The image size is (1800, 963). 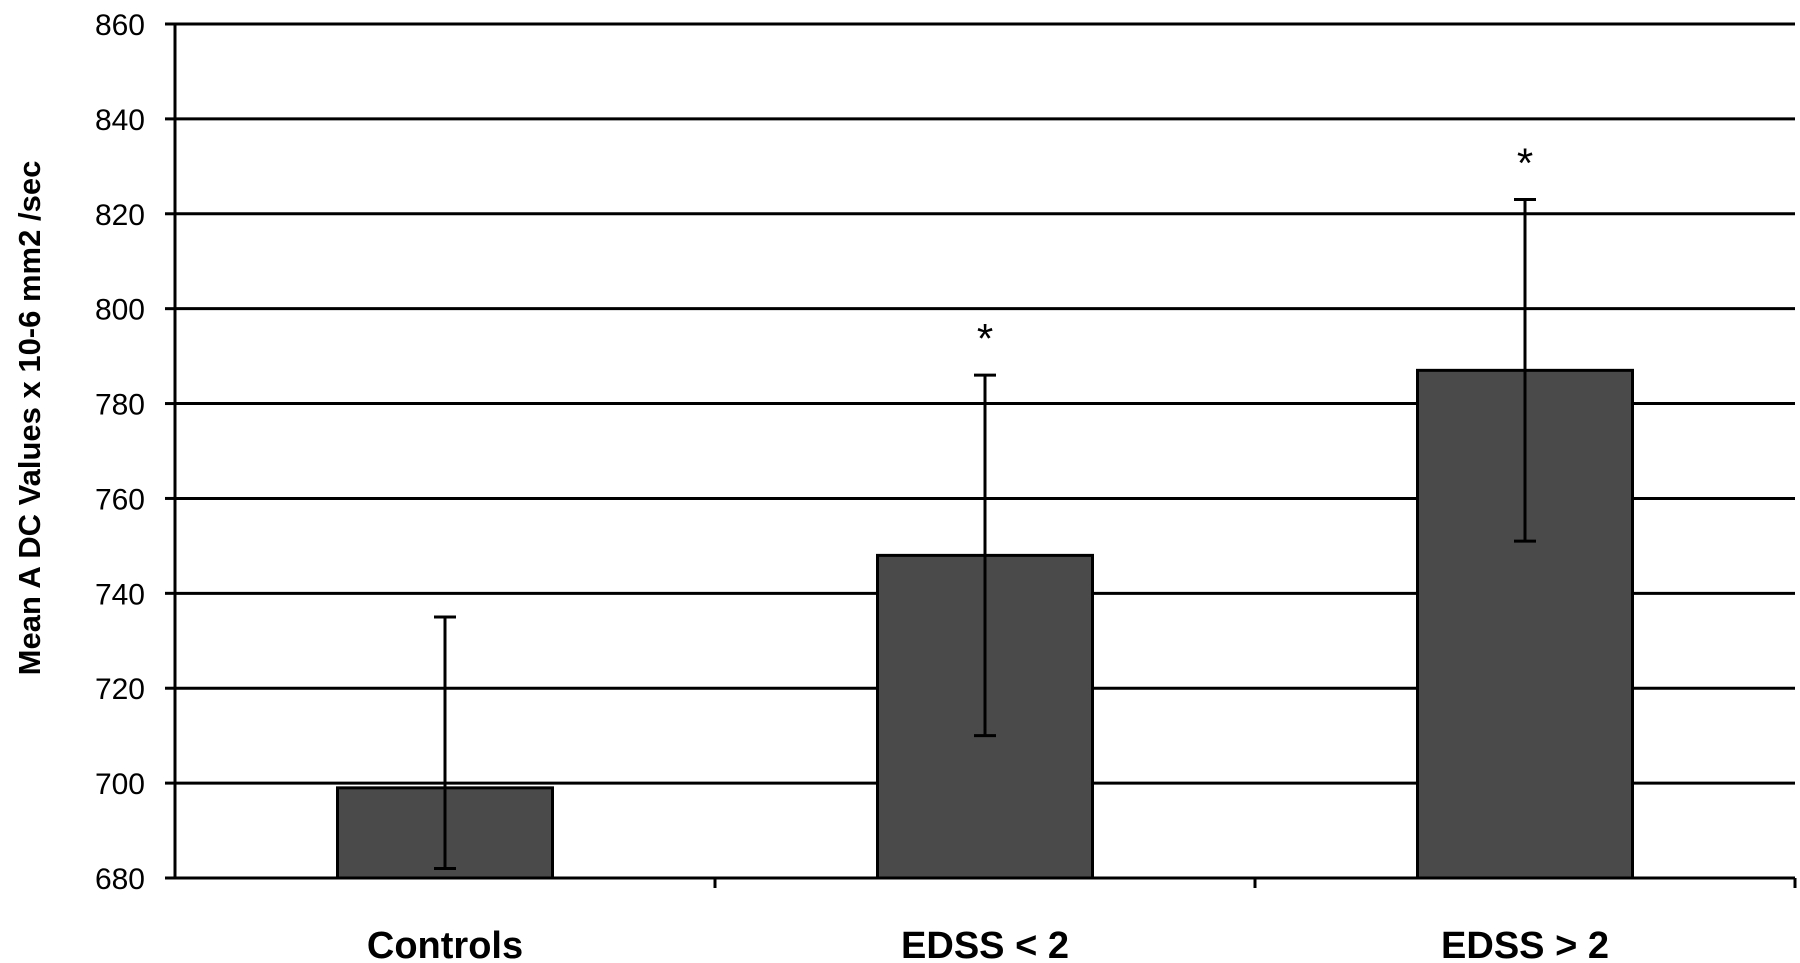 What do you see at coordinates (120, 310) in the screenshot?
I see `y-tick-label: 800` at bounding box center [120, 310].